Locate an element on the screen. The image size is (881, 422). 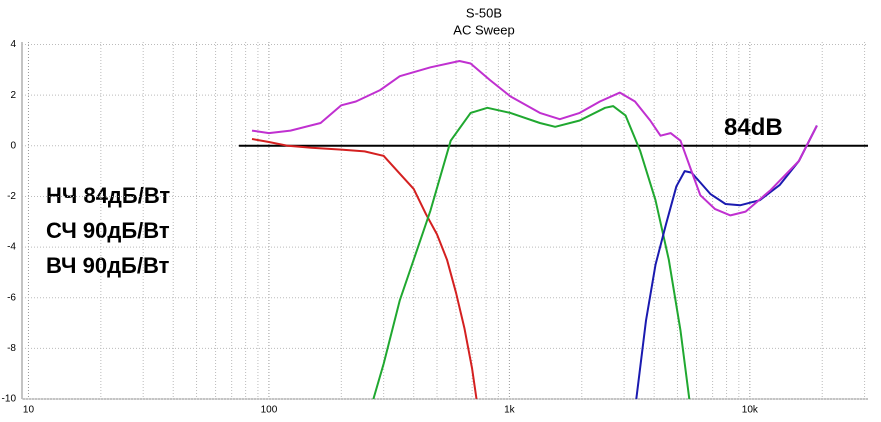
chart-title: S-50B is located at coordinates (484, 12).